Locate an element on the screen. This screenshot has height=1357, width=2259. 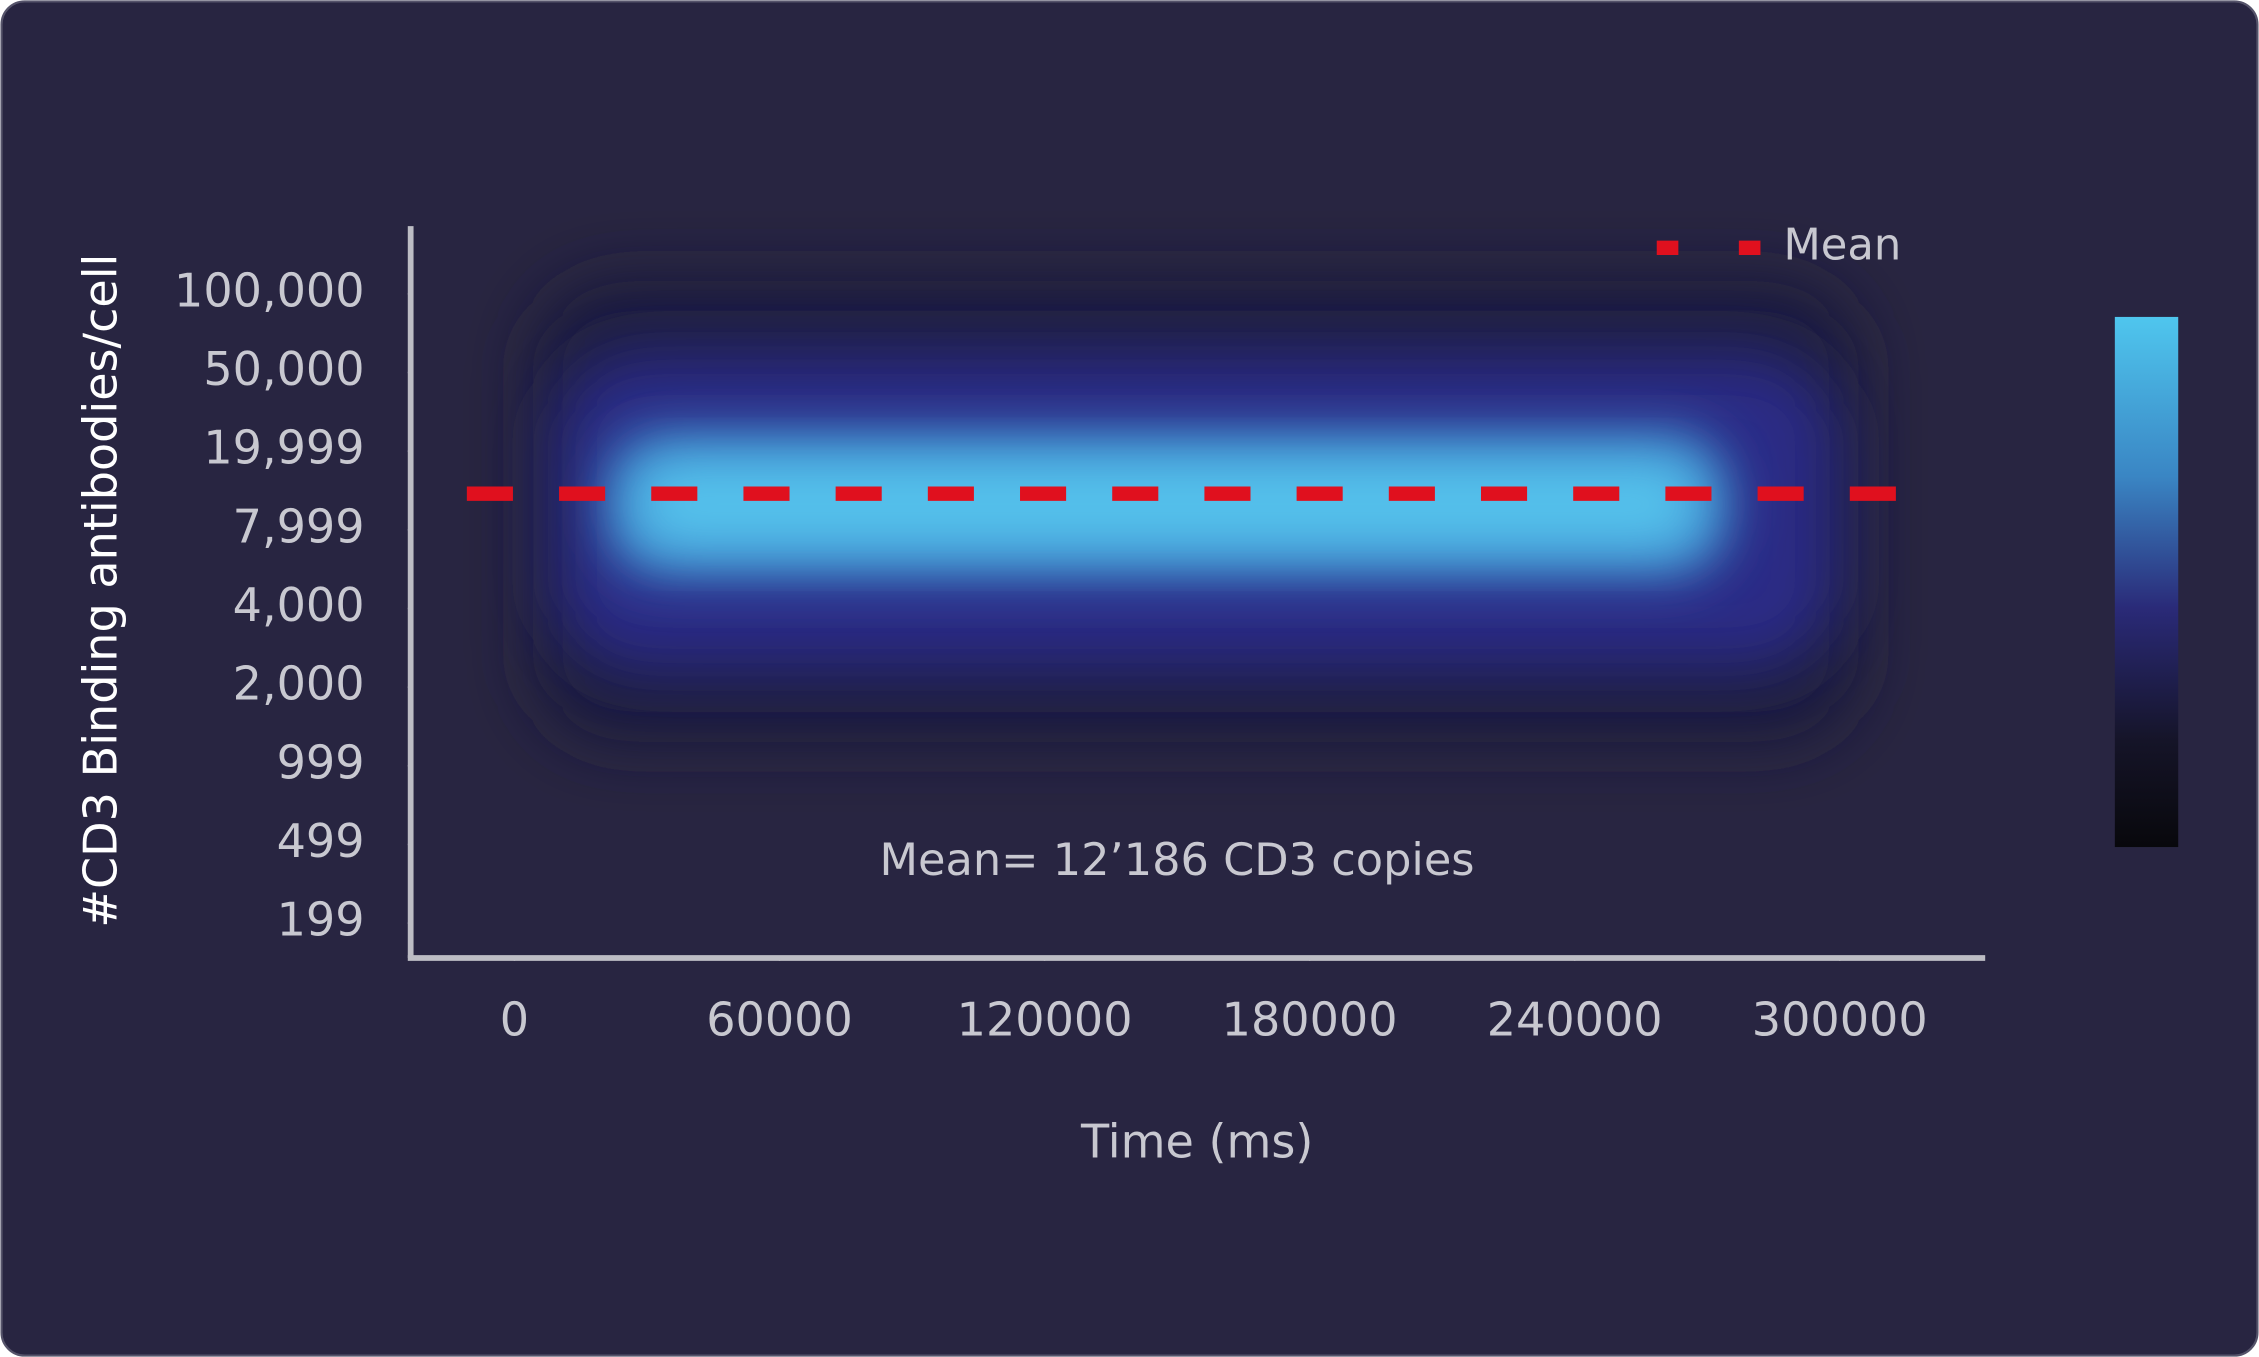
x-tick-label: 120000 is located at coordinates (1045, 1019).